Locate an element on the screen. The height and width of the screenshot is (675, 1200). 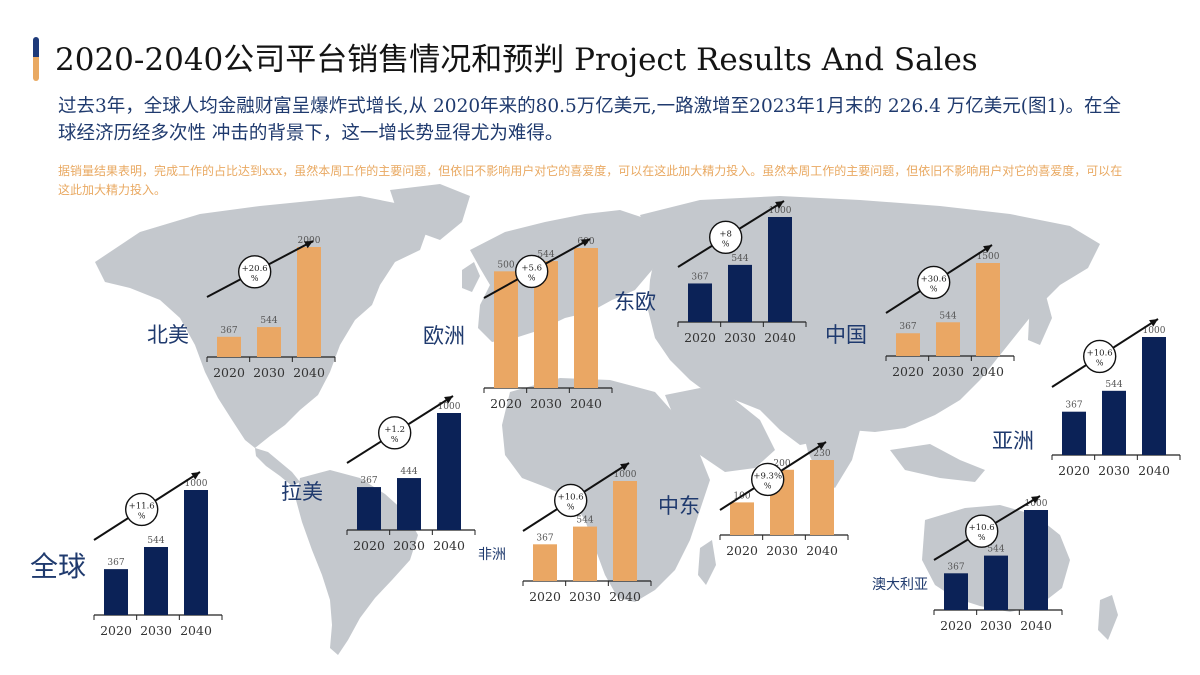
map-greenland is located at coordinates (430, 212).